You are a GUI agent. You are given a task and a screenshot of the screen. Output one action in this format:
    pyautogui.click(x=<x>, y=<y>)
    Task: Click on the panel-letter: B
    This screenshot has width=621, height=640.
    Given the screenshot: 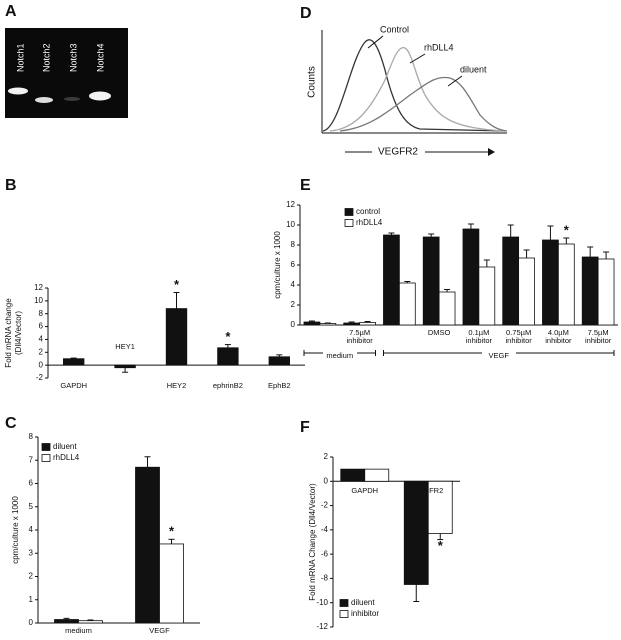 What is the action you would take?
    pyautogui.click(x=11, y=185)
    